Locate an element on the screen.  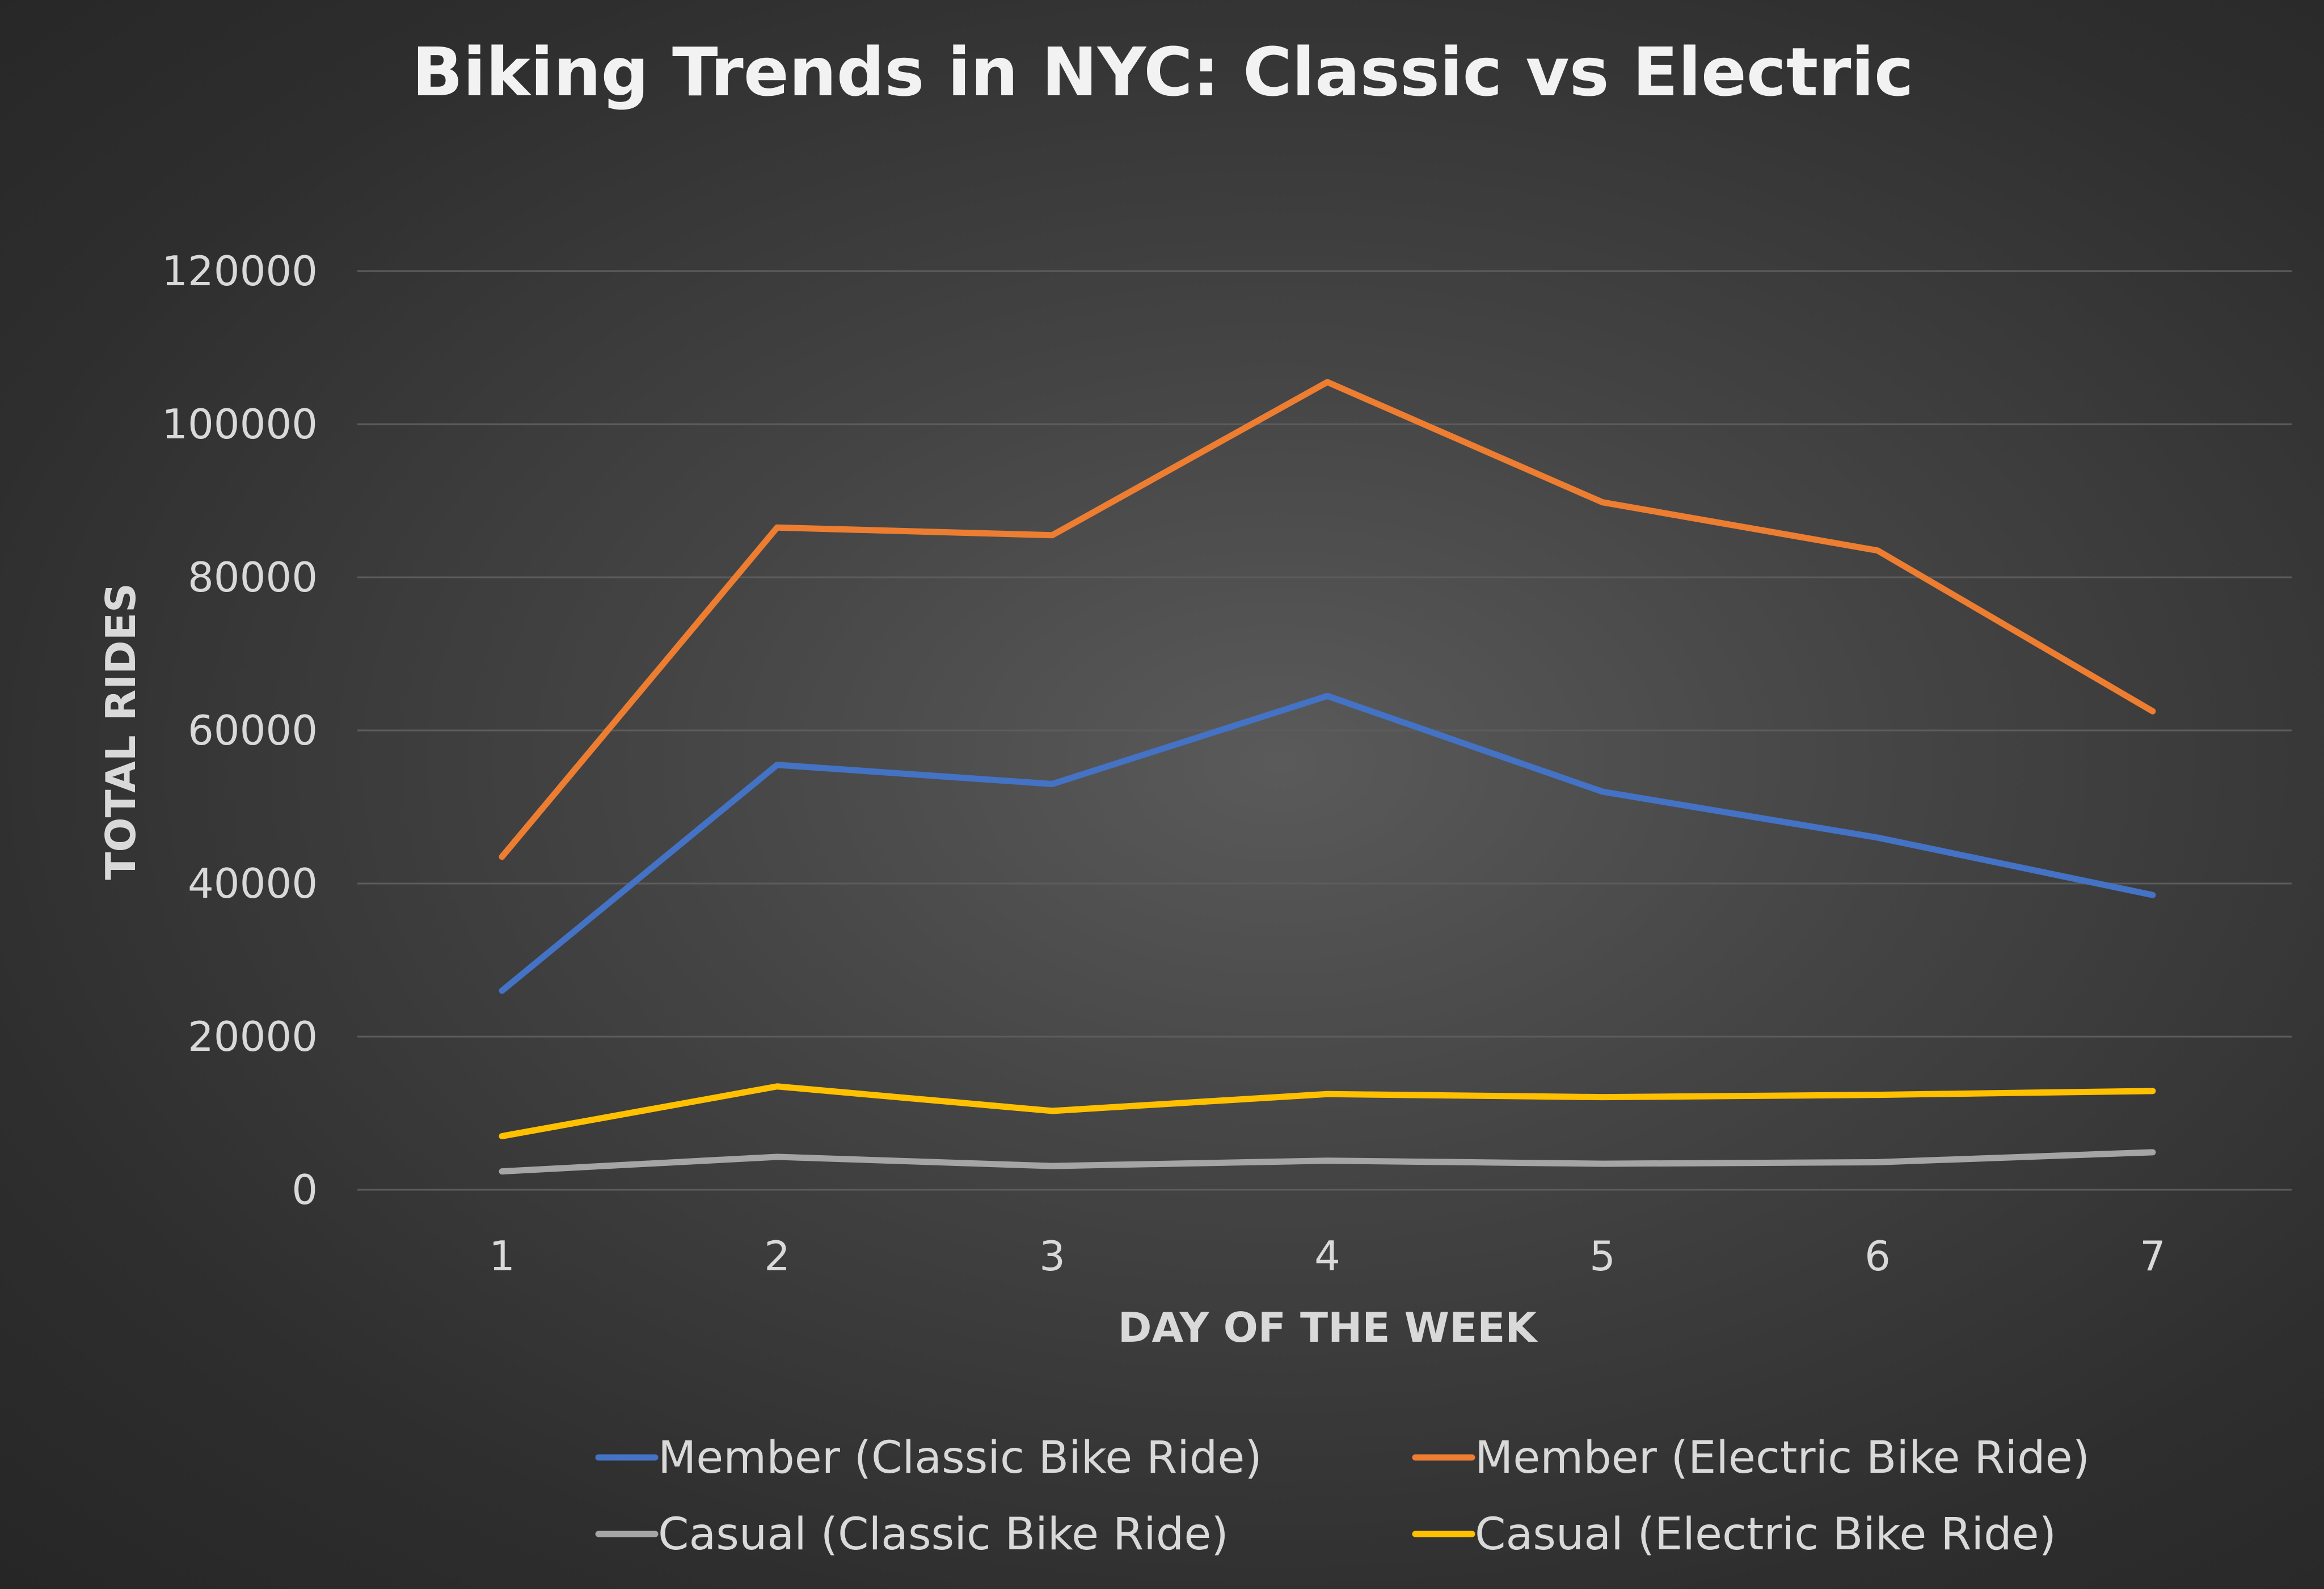
x-axis-ticks: 1 2 3 4 5 6 7 is located at coordinates (1327, 1256).